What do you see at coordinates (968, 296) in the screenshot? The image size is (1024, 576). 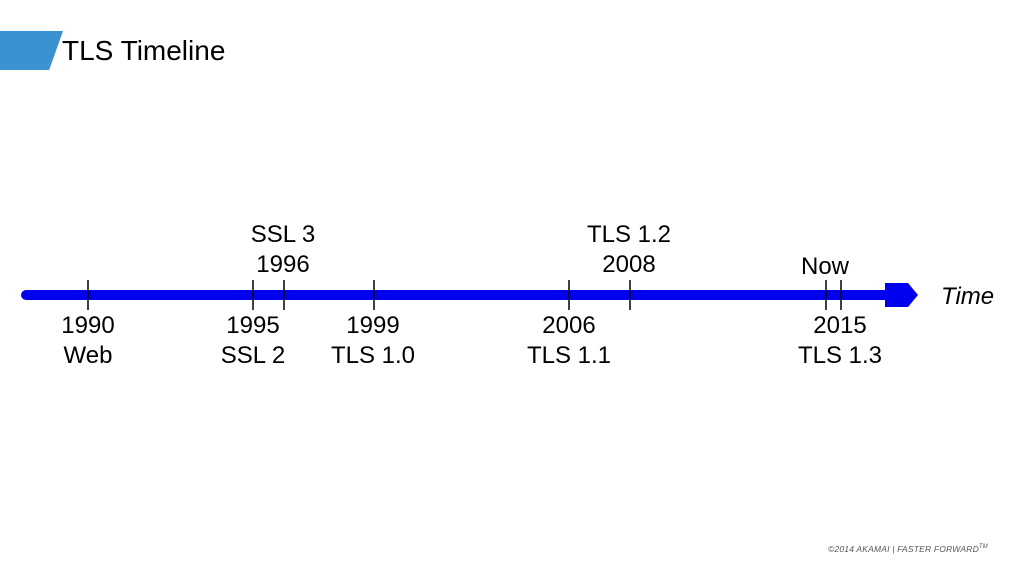 I see `time-axis-label: Time` at bounding box center [968, 296].